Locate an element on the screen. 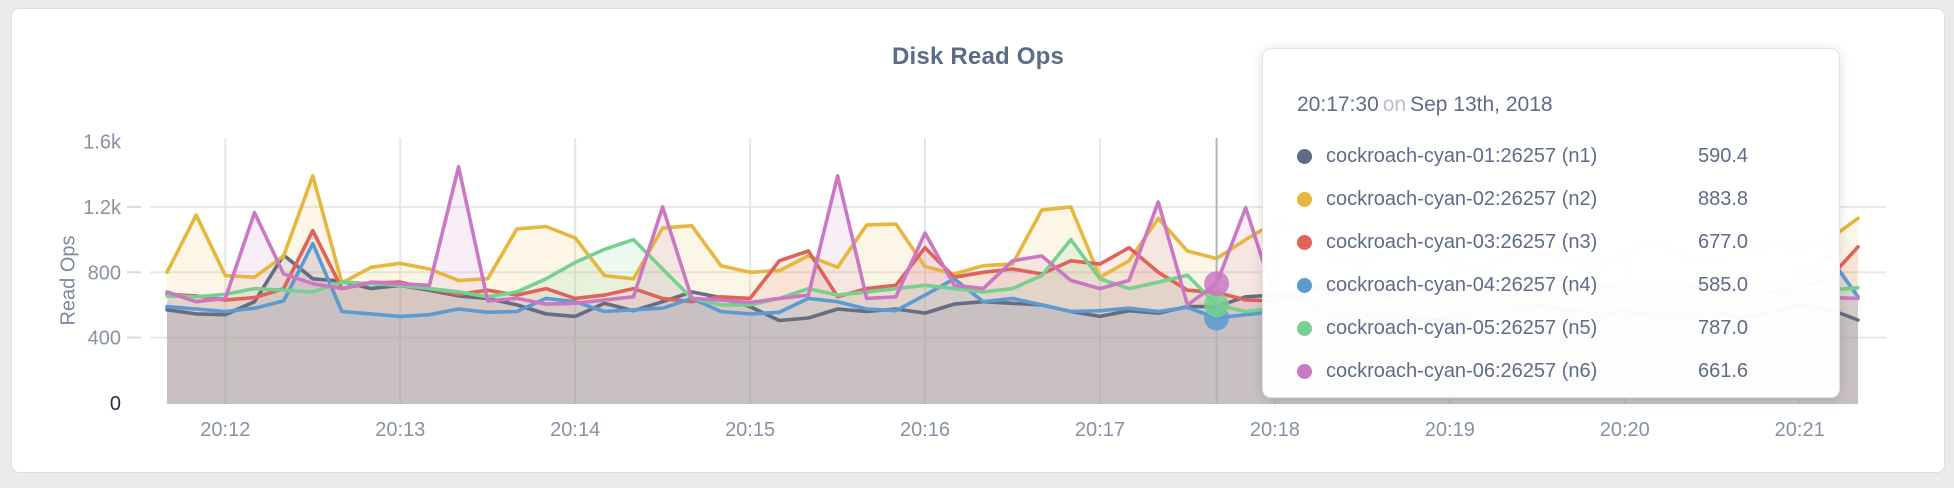 The width and height of the screenshot is (1954, 488). x-tick-label: 20:12 is located at coordinates (225, 430).